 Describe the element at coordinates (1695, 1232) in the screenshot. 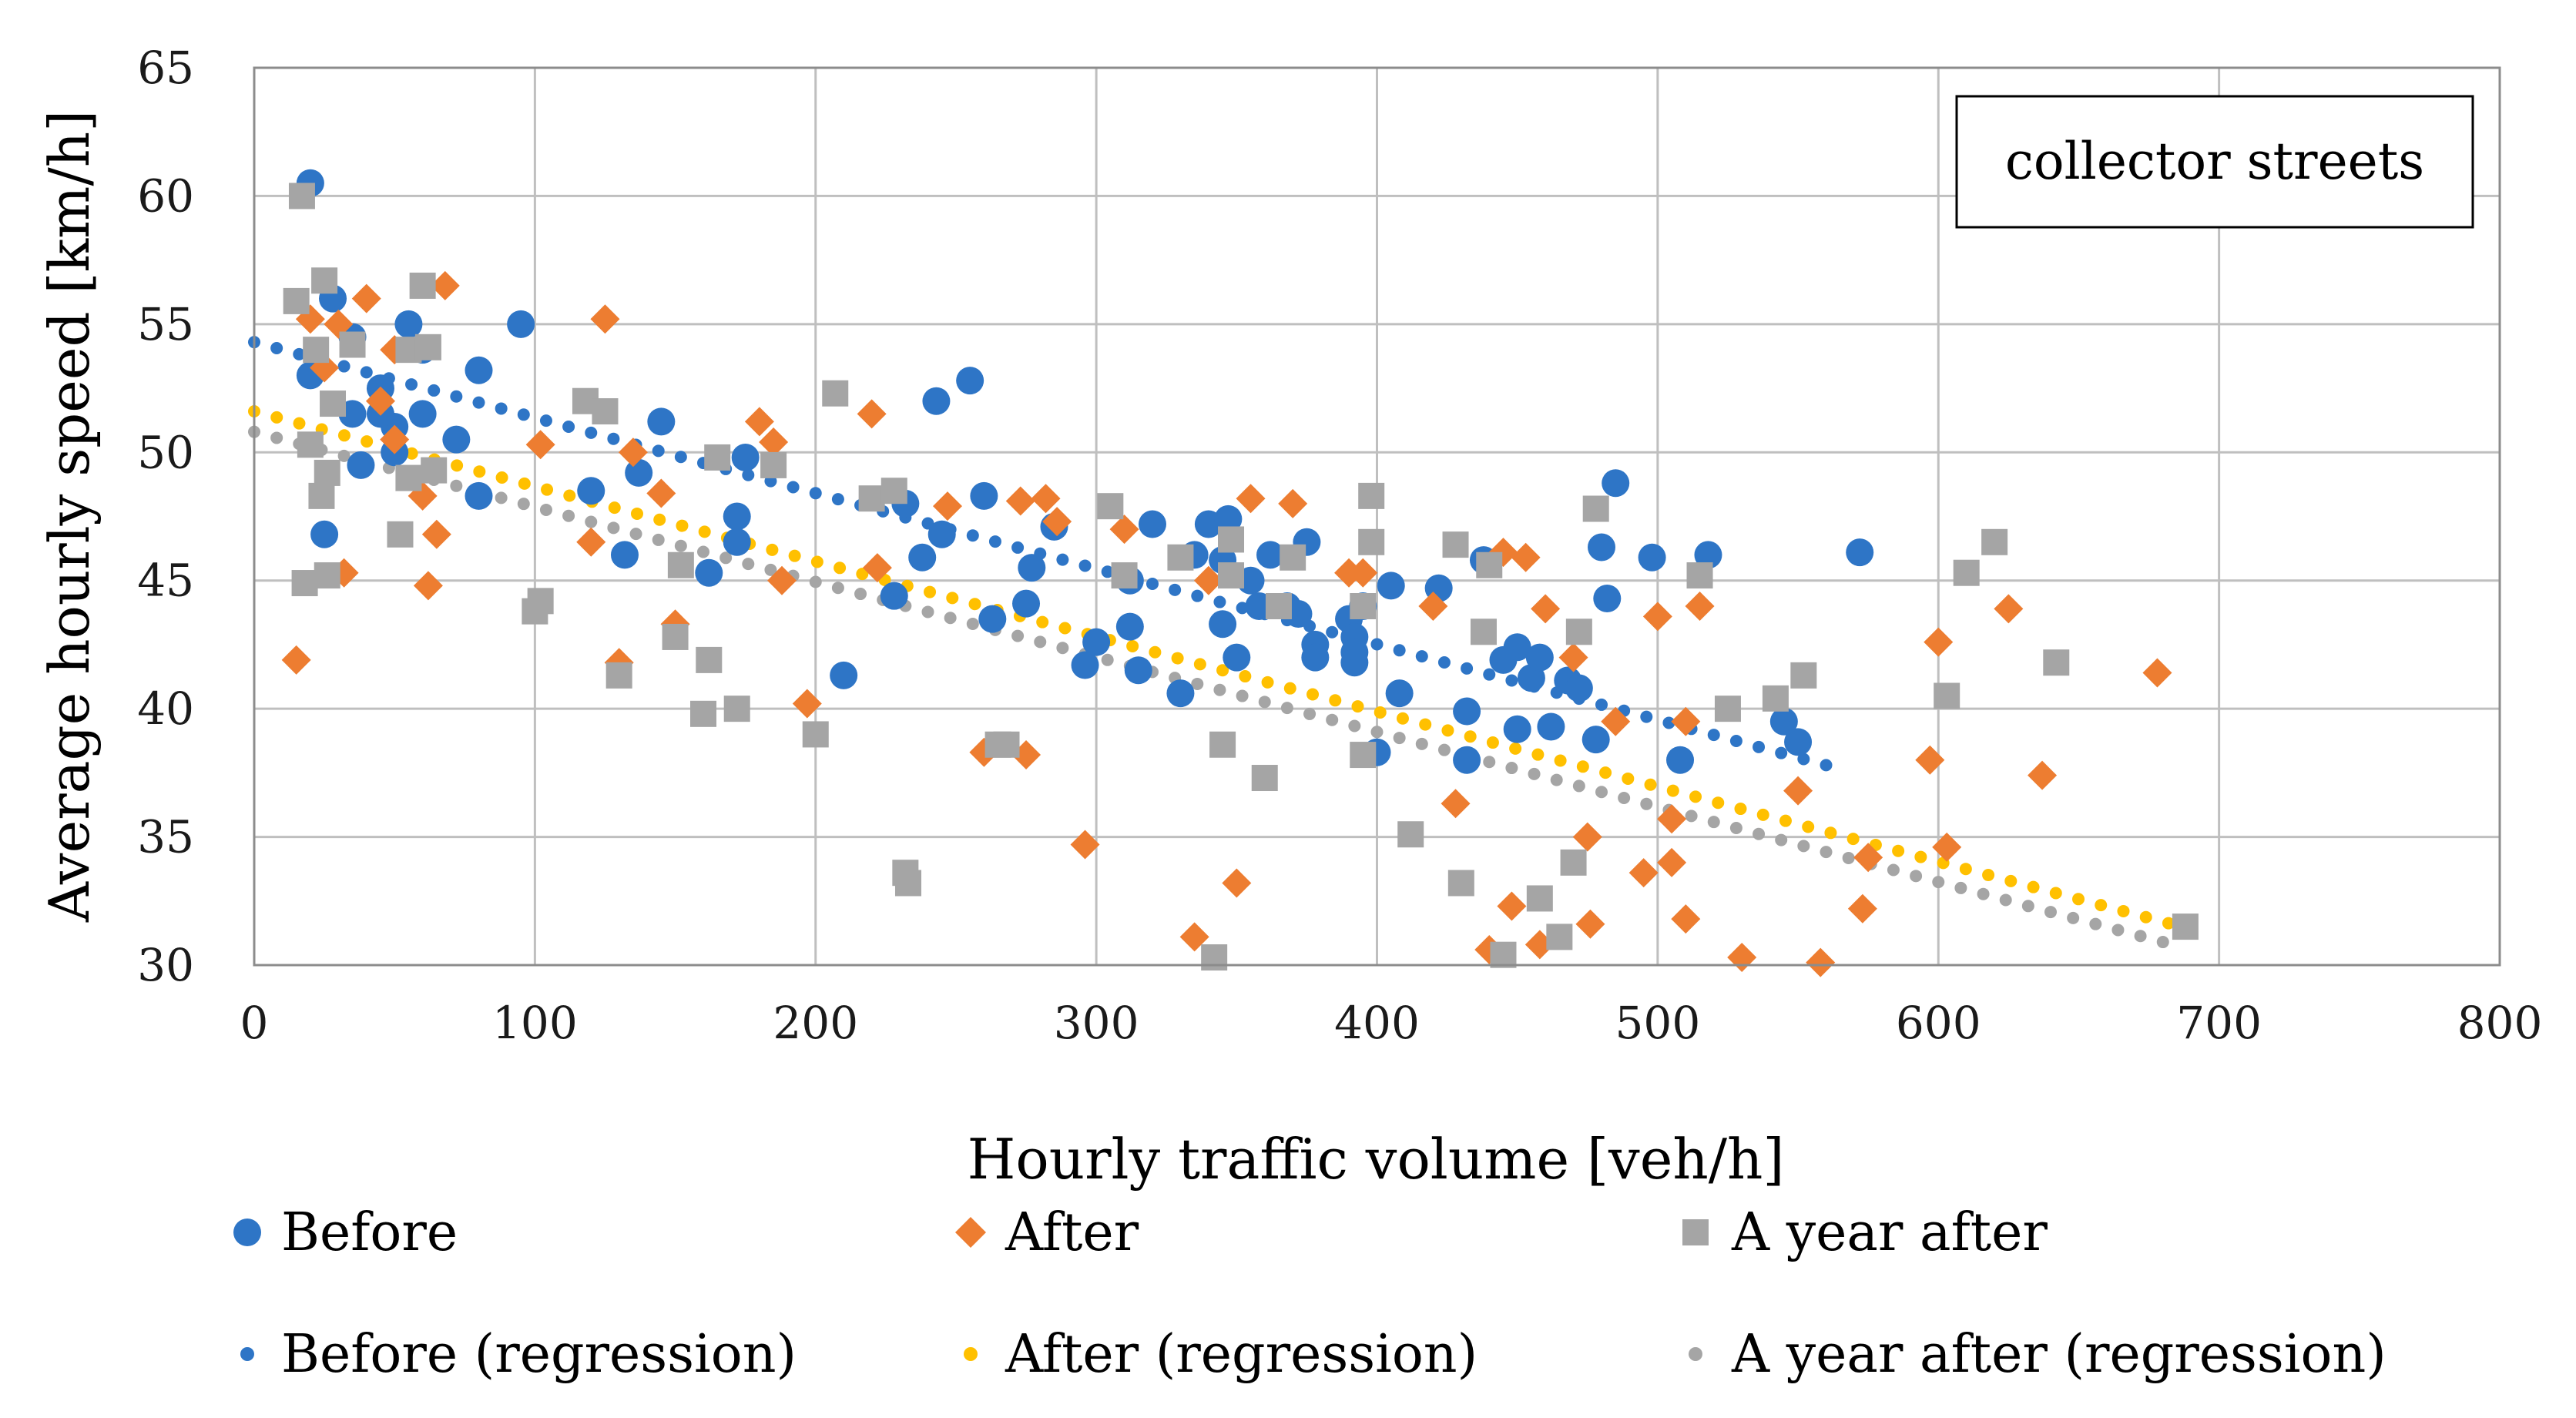

I see `legend-marker-year-after` at that location.